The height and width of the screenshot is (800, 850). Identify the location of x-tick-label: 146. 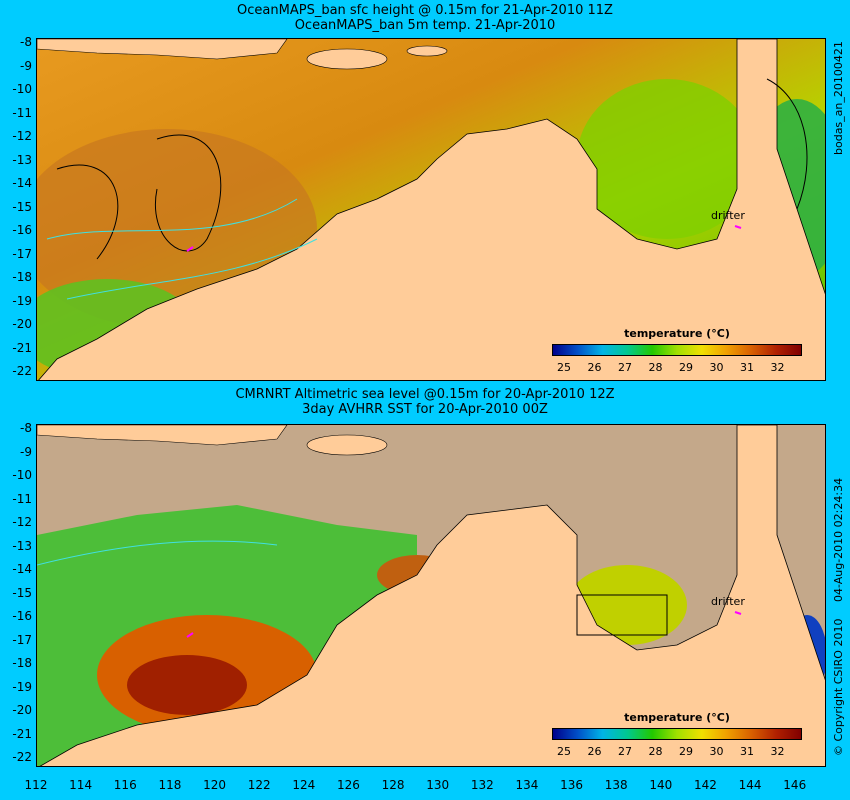
(795, 785).